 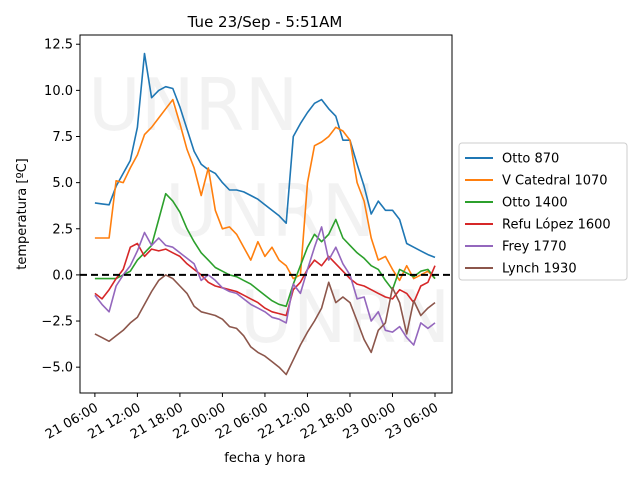 What do you see at coordinates (62, 137) in the screenshot?
I see `y-tick-label: 7.5` at bounding box center [62, 137].